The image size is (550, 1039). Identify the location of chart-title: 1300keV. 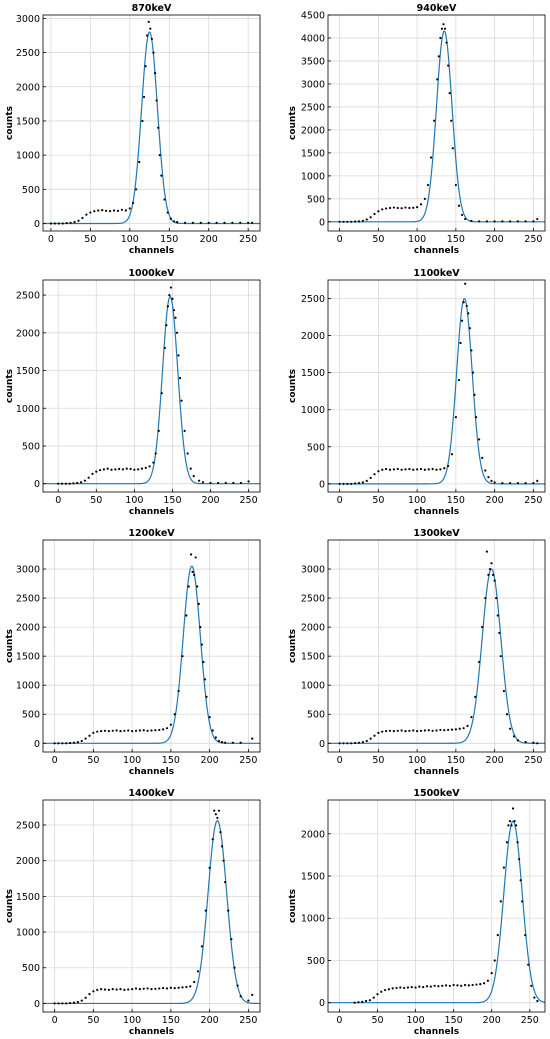
(436, 533).